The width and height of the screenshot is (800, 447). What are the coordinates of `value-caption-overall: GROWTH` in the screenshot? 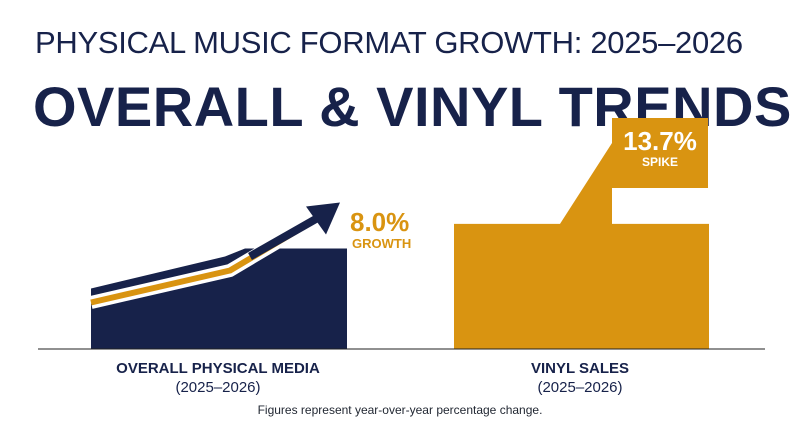 It's located at (381, 243).